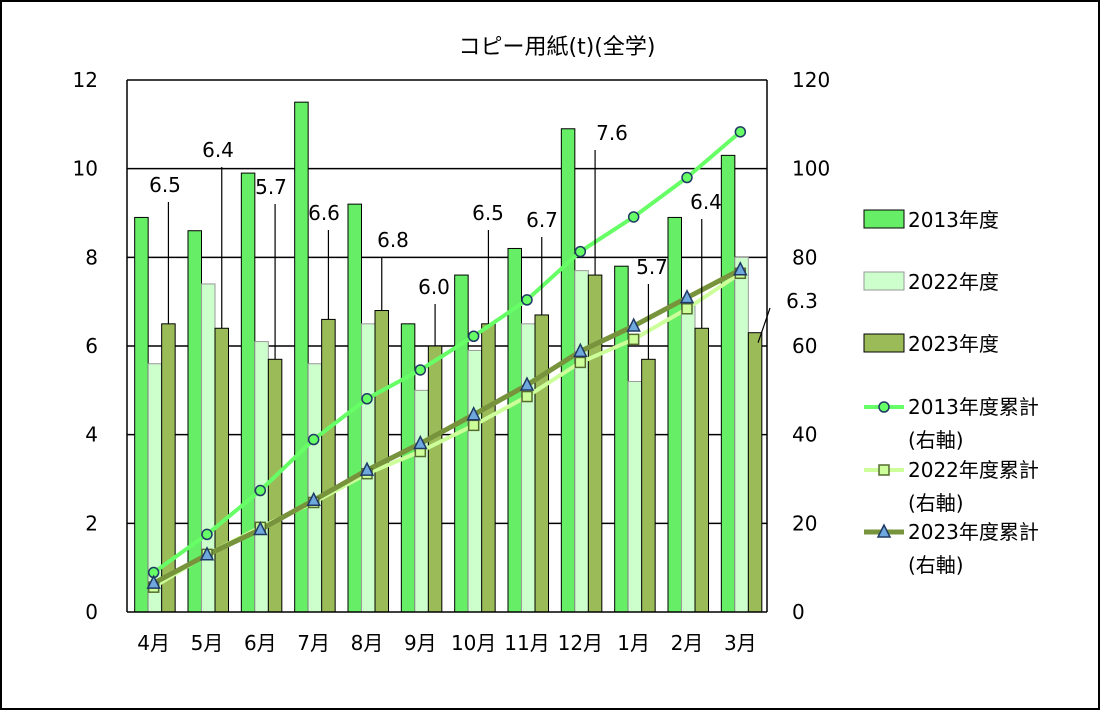 The image size is (1100, 712). What do you see at coordinates (740, 643) in the screenshot?
I see `x-tick-label: 3月` at bounding box center [740, 643].